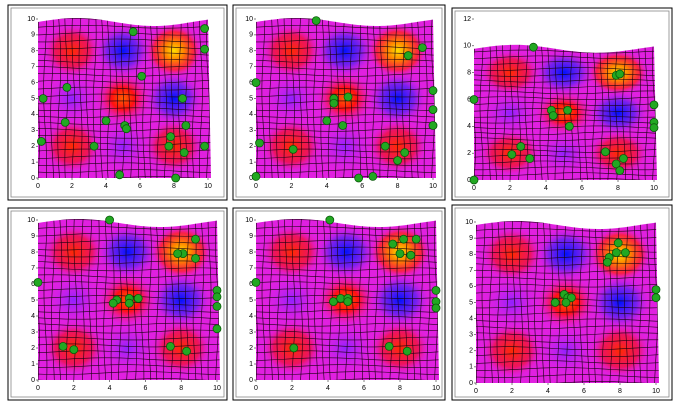 The image size is (681, 408). What do you see at coordinates (400, 388) in the screenshot?
I see `x-tick-label: 8` at bounding box center [400, 388].